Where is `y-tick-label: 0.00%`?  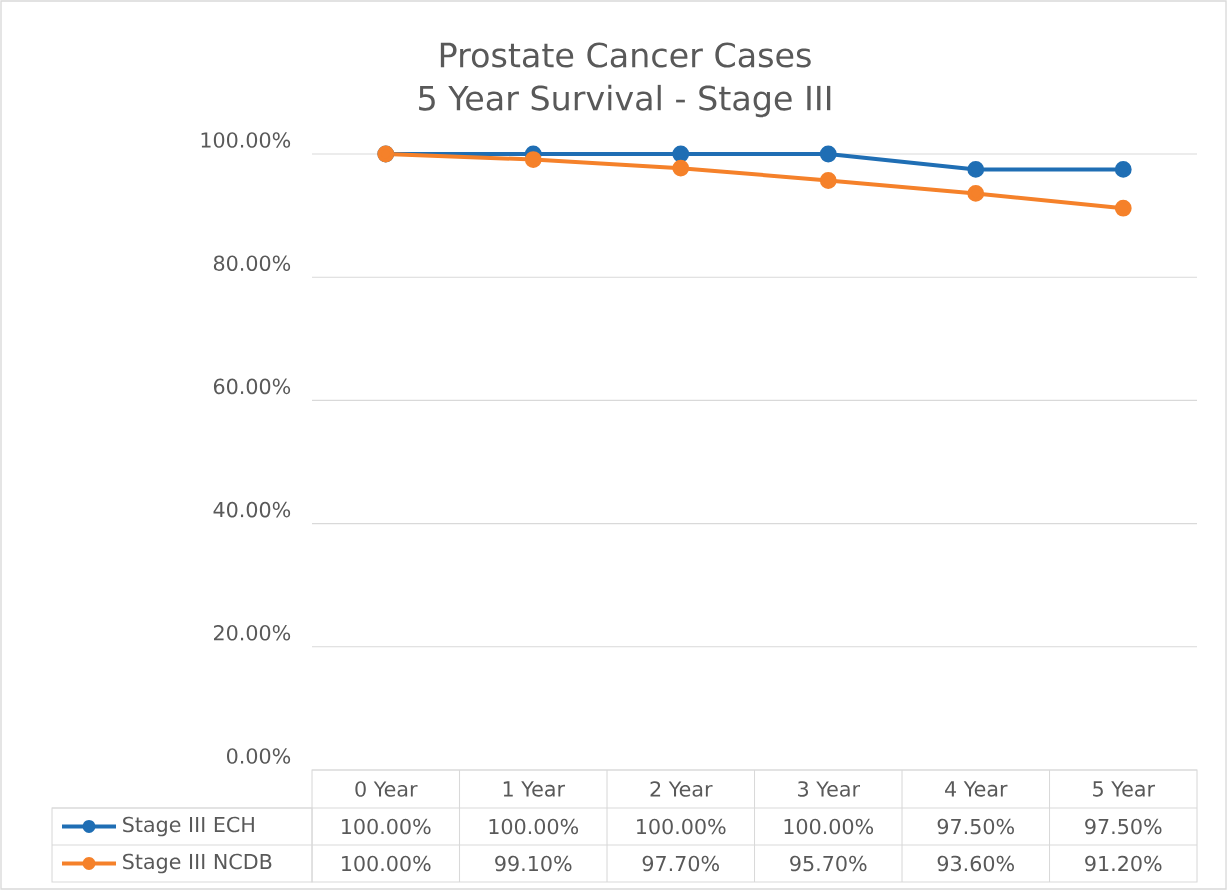 y-tick-label: 0.00% is located at coordinates (259, 756).